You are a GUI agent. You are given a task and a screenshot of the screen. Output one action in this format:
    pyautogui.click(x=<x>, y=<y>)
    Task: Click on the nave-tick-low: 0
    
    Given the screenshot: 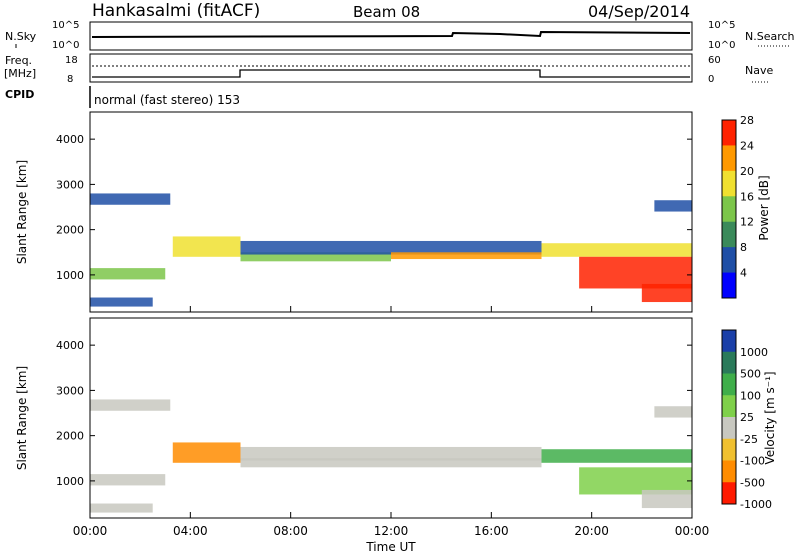 What is the action you would take?
    pyautogui.click(x=711, y=79)
    